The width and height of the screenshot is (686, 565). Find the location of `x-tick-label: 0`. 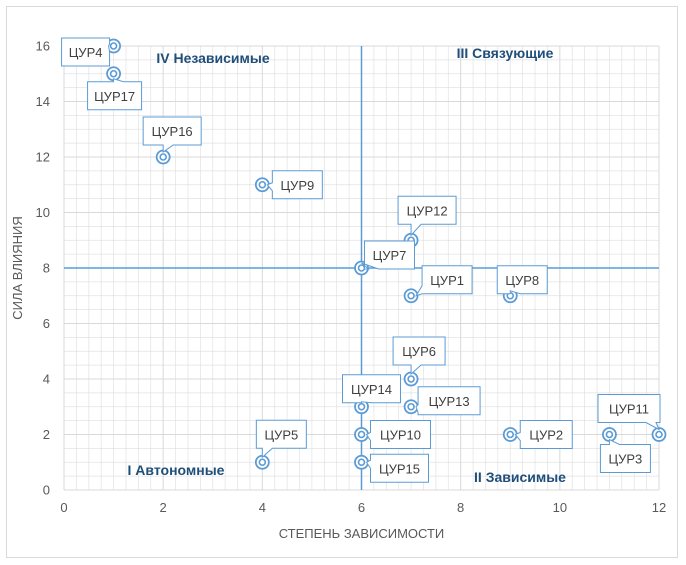

x-tick-label: 0 is located at coordinates (63, 507).